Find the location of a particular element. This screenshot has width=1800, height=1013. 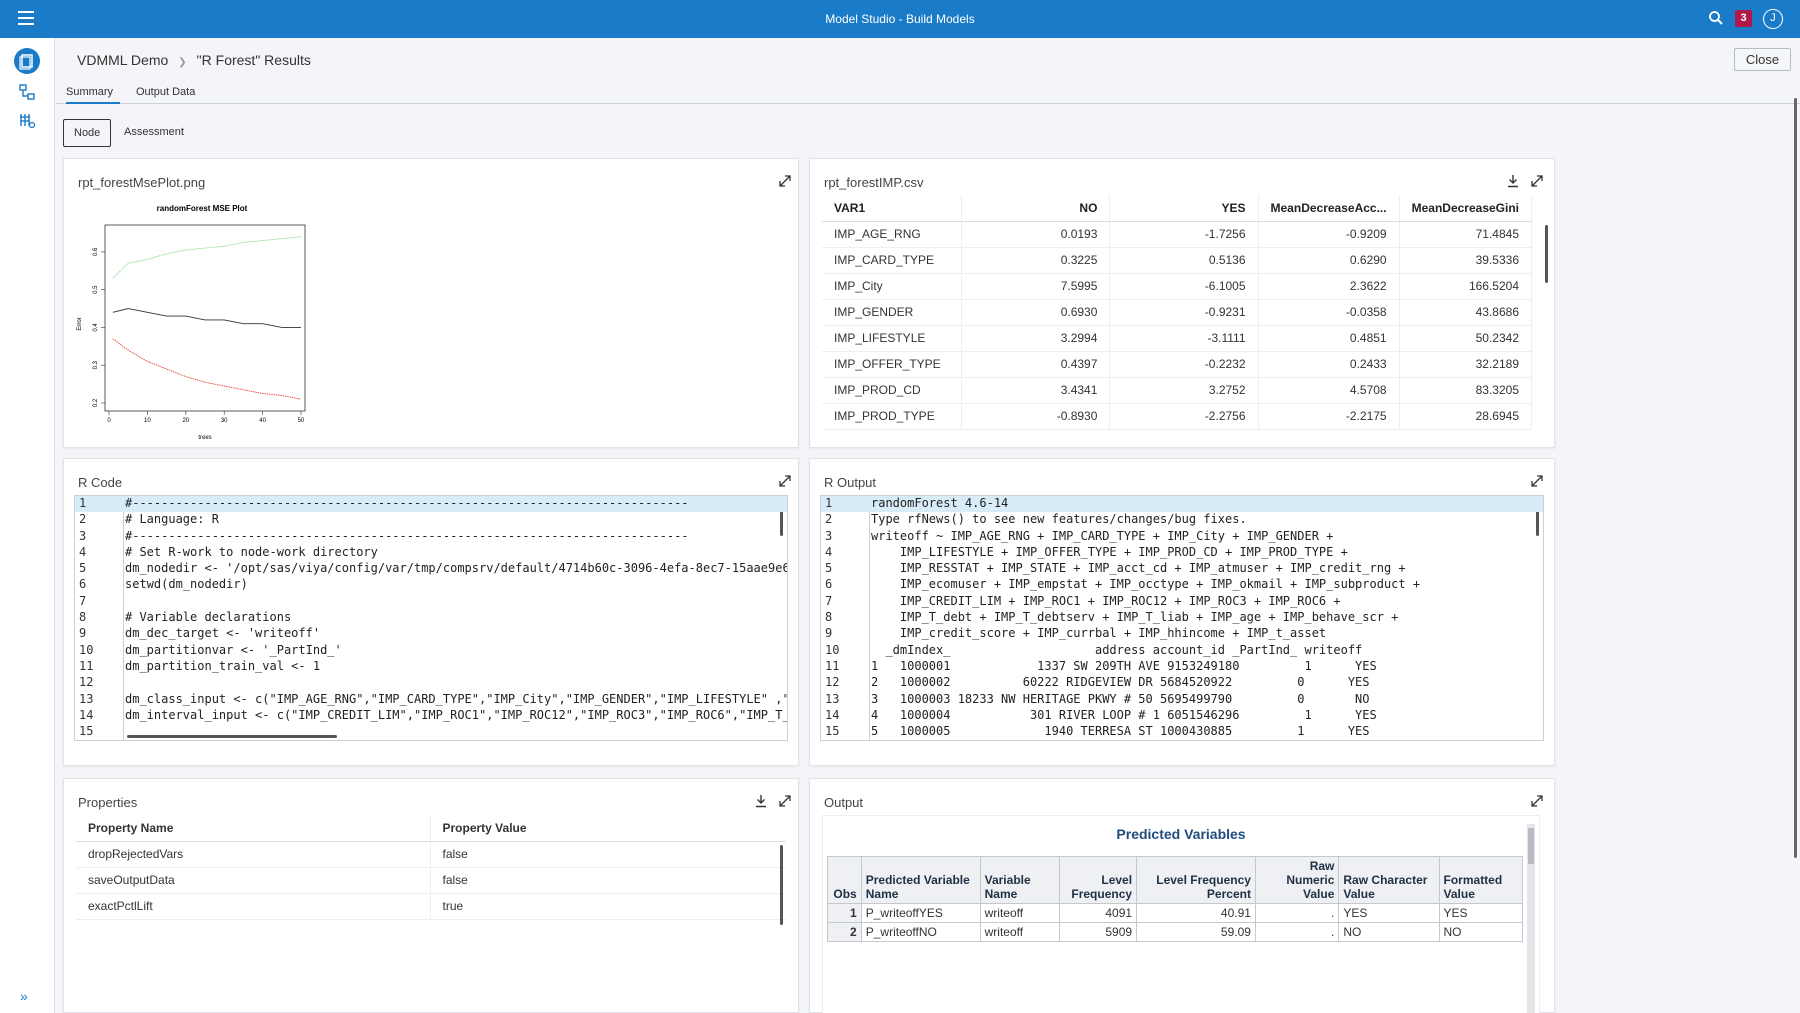

y-tick-label: 0.3 is located at coordinates (96, 364).